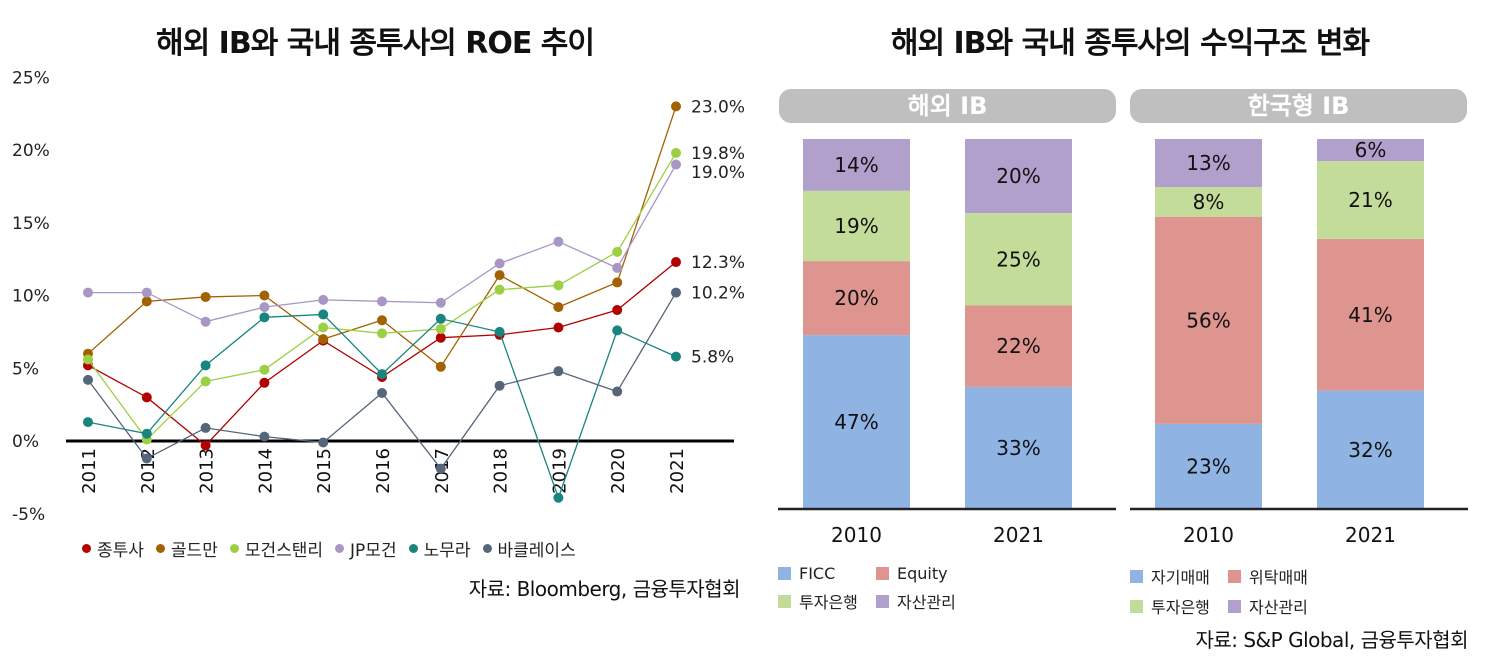 Image resolution: width=1500 pixels, height=669 pixels. Describe the element at coordinates (718, 107) in the screenshot. I see `end-value-label: 23.0%` at that location.